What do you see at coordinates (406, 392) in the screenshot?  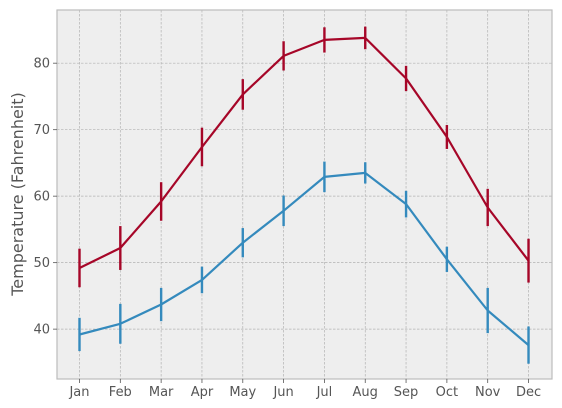 I see `x-tick-label: Sep` at bounding box center [406, 392].